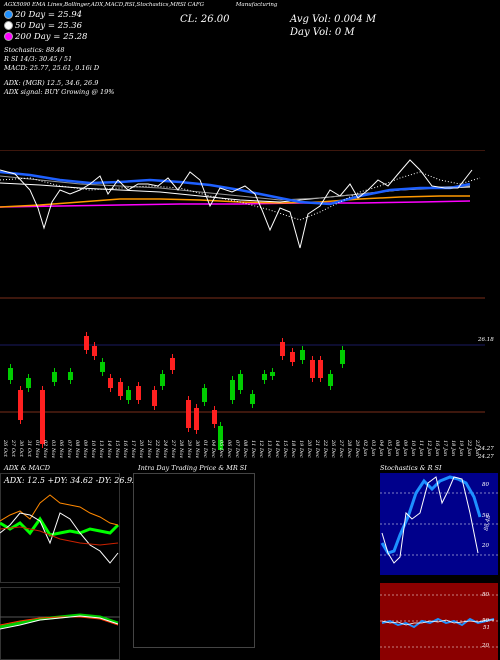  Describe the element at coordinates (27, 468) in the screenshot. I see `adx-macd-title: ADX & MACD` at that location.